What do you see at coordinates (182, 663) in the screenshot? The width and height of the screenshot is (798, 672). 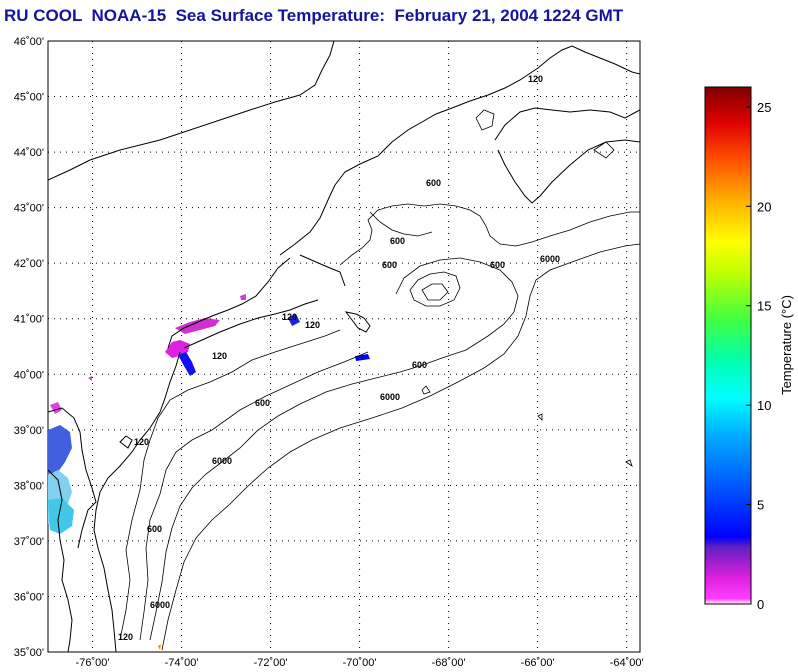 I see `longitude-label: -74˚00'` at bounding box center [182, 663].